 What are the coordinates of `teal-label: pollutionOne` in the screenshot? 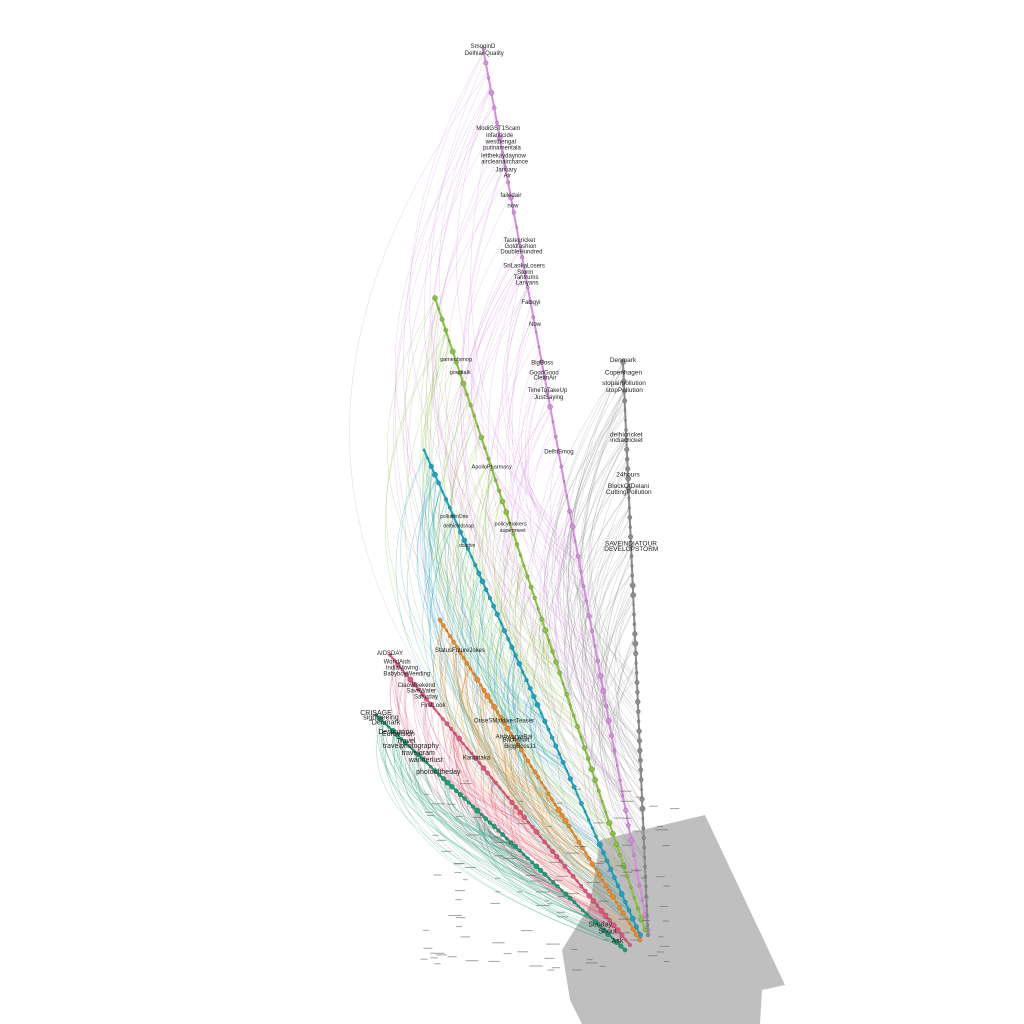 It's located at (454, 517).